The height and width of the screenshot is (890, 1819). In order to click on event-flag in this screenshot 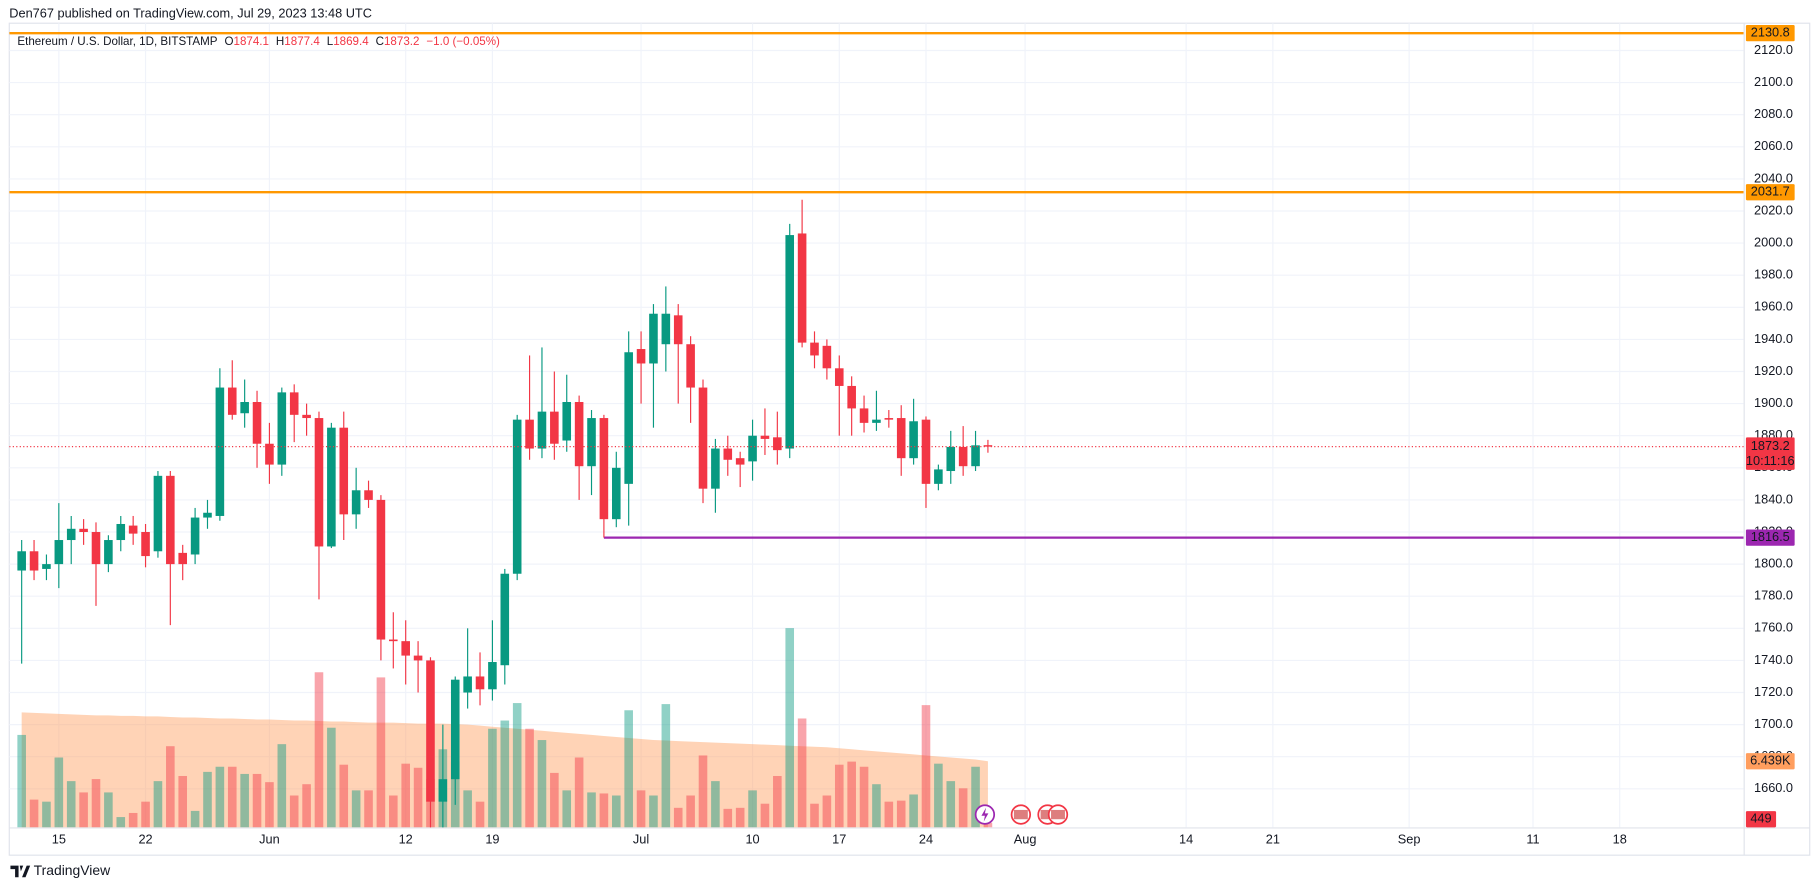, I will do `click(1058, 814)`.